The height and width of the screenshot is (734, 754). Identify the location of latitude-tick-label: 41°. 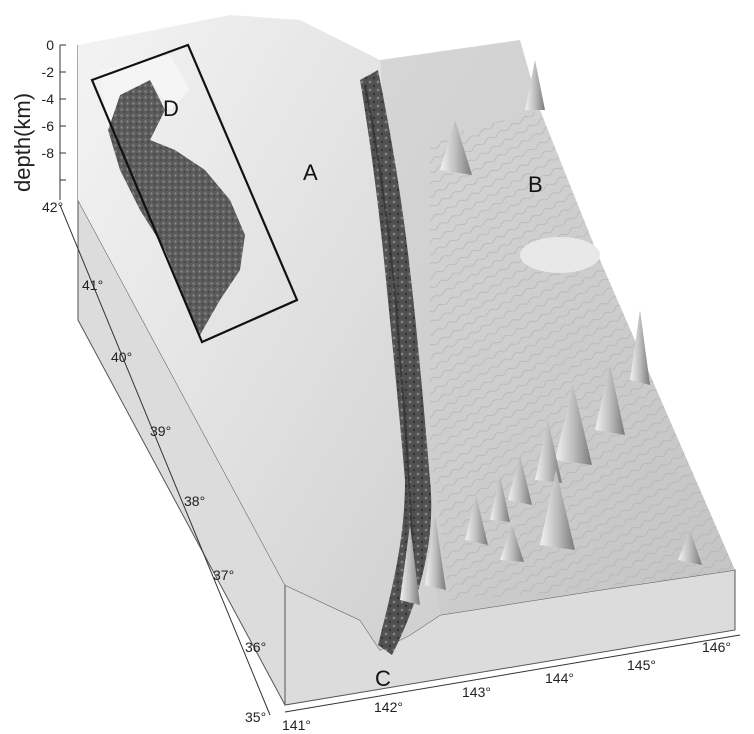
(92, 285).